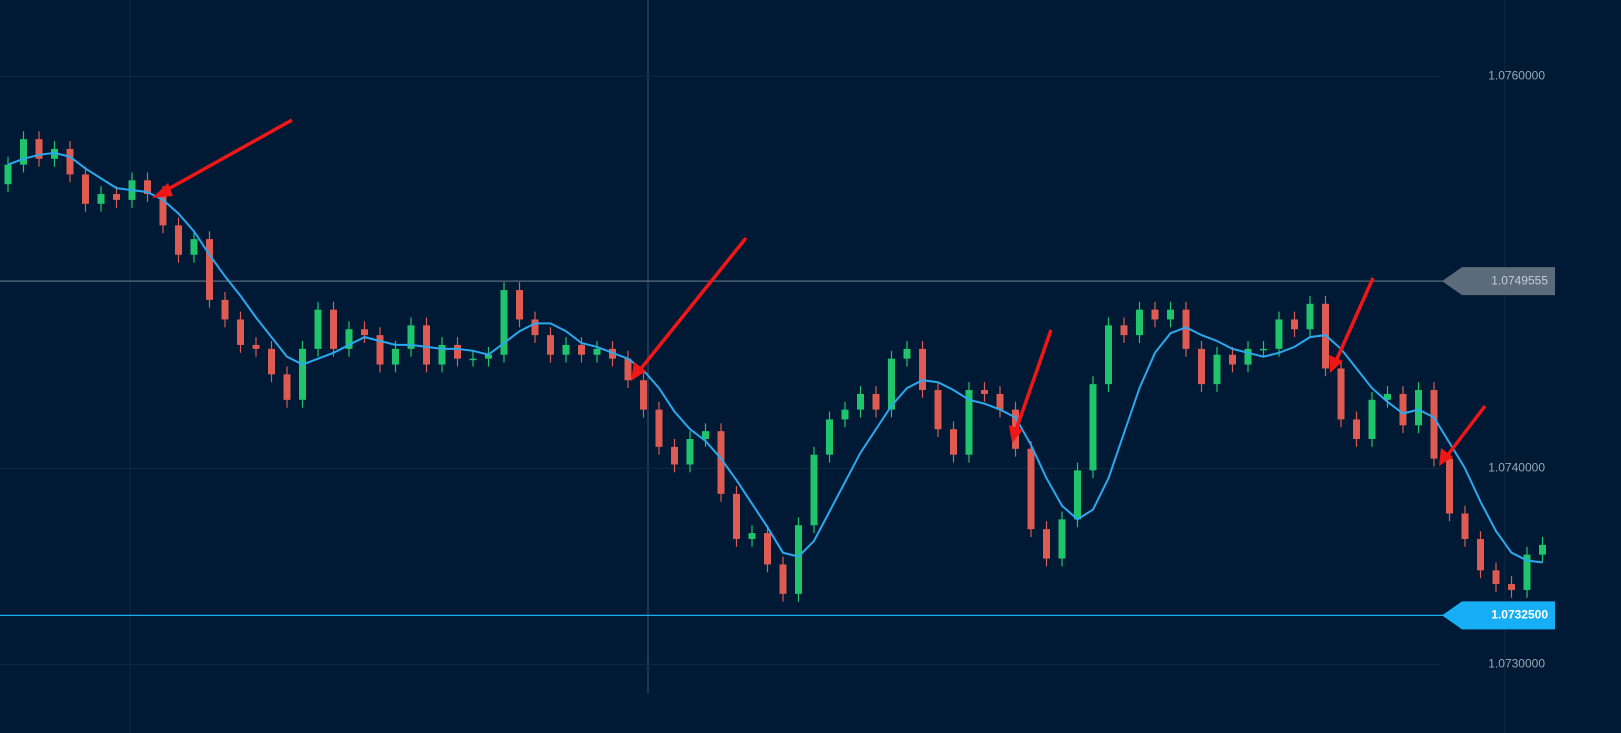 This screenshot has height=733, width=1621. Describe the element at coordinates (1519, 280) in the screenshot. I see `price-tag-label: 1.0749555` at that location.